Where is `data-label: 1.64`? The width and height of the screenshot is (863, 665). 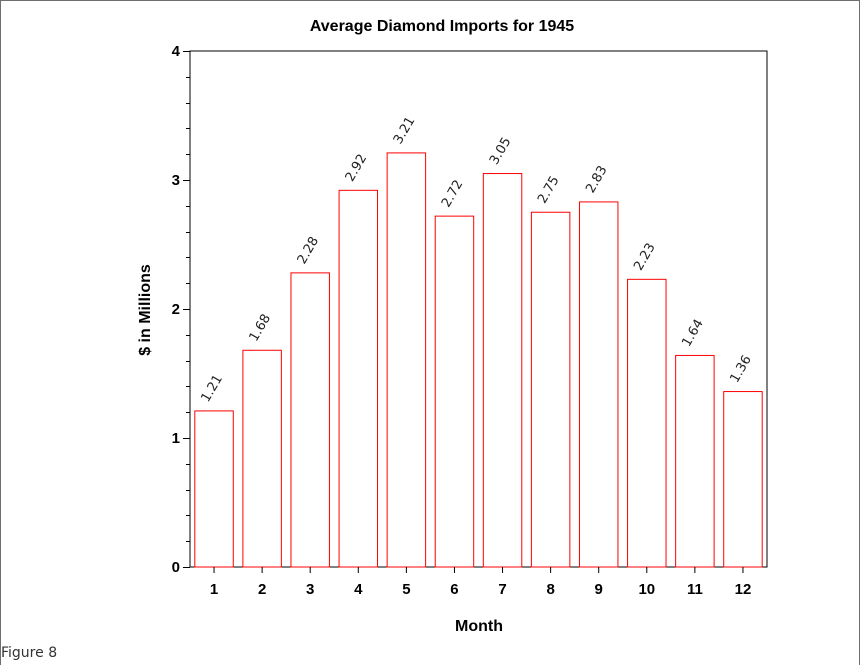 data-label: 1.64 is located at coordinates (692, 333).